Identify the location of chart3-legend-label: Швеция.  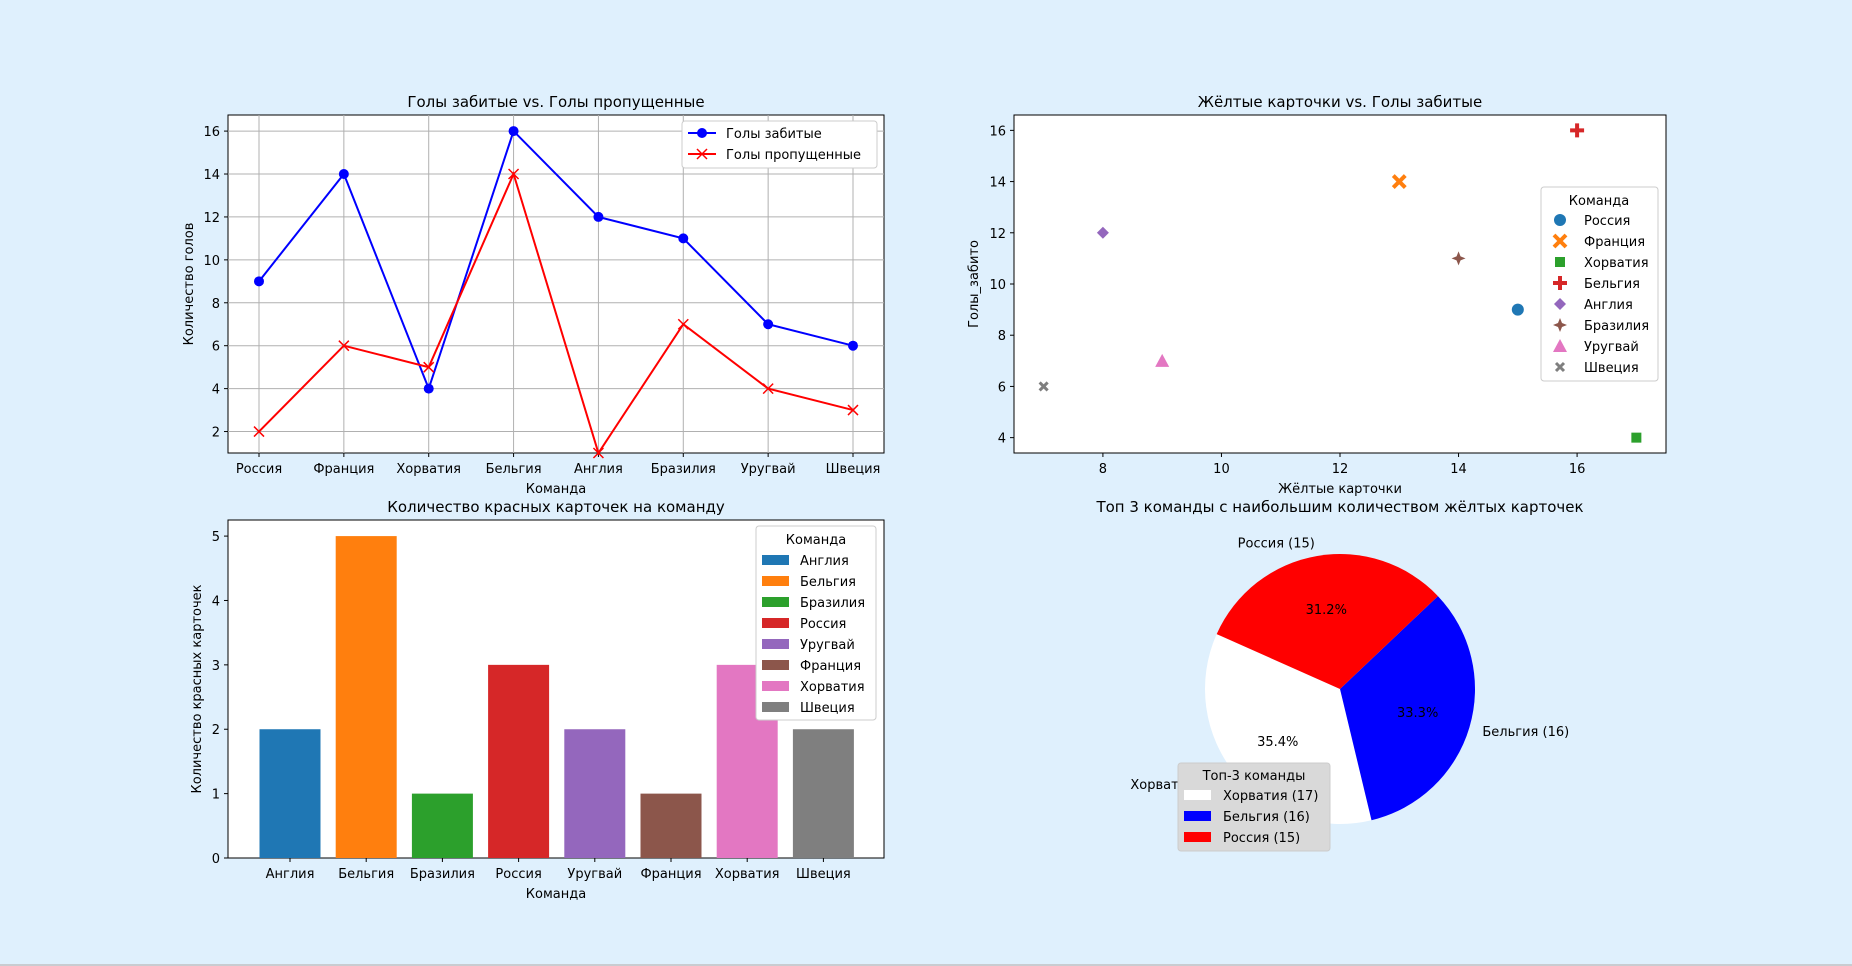
(827, 708).